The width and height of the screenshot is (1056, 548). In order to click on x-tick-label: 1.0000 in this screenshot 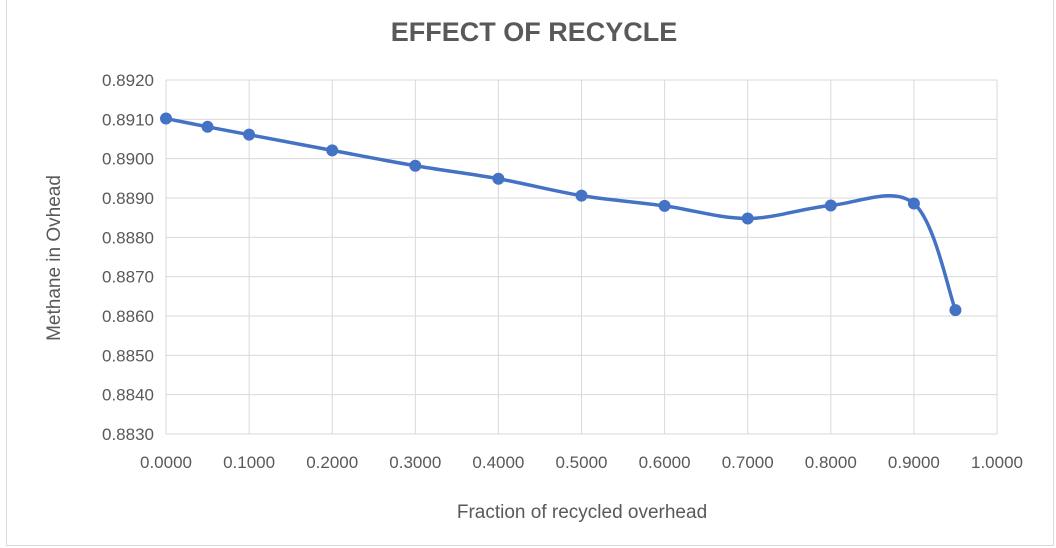, I will do `click(997, 462)`.